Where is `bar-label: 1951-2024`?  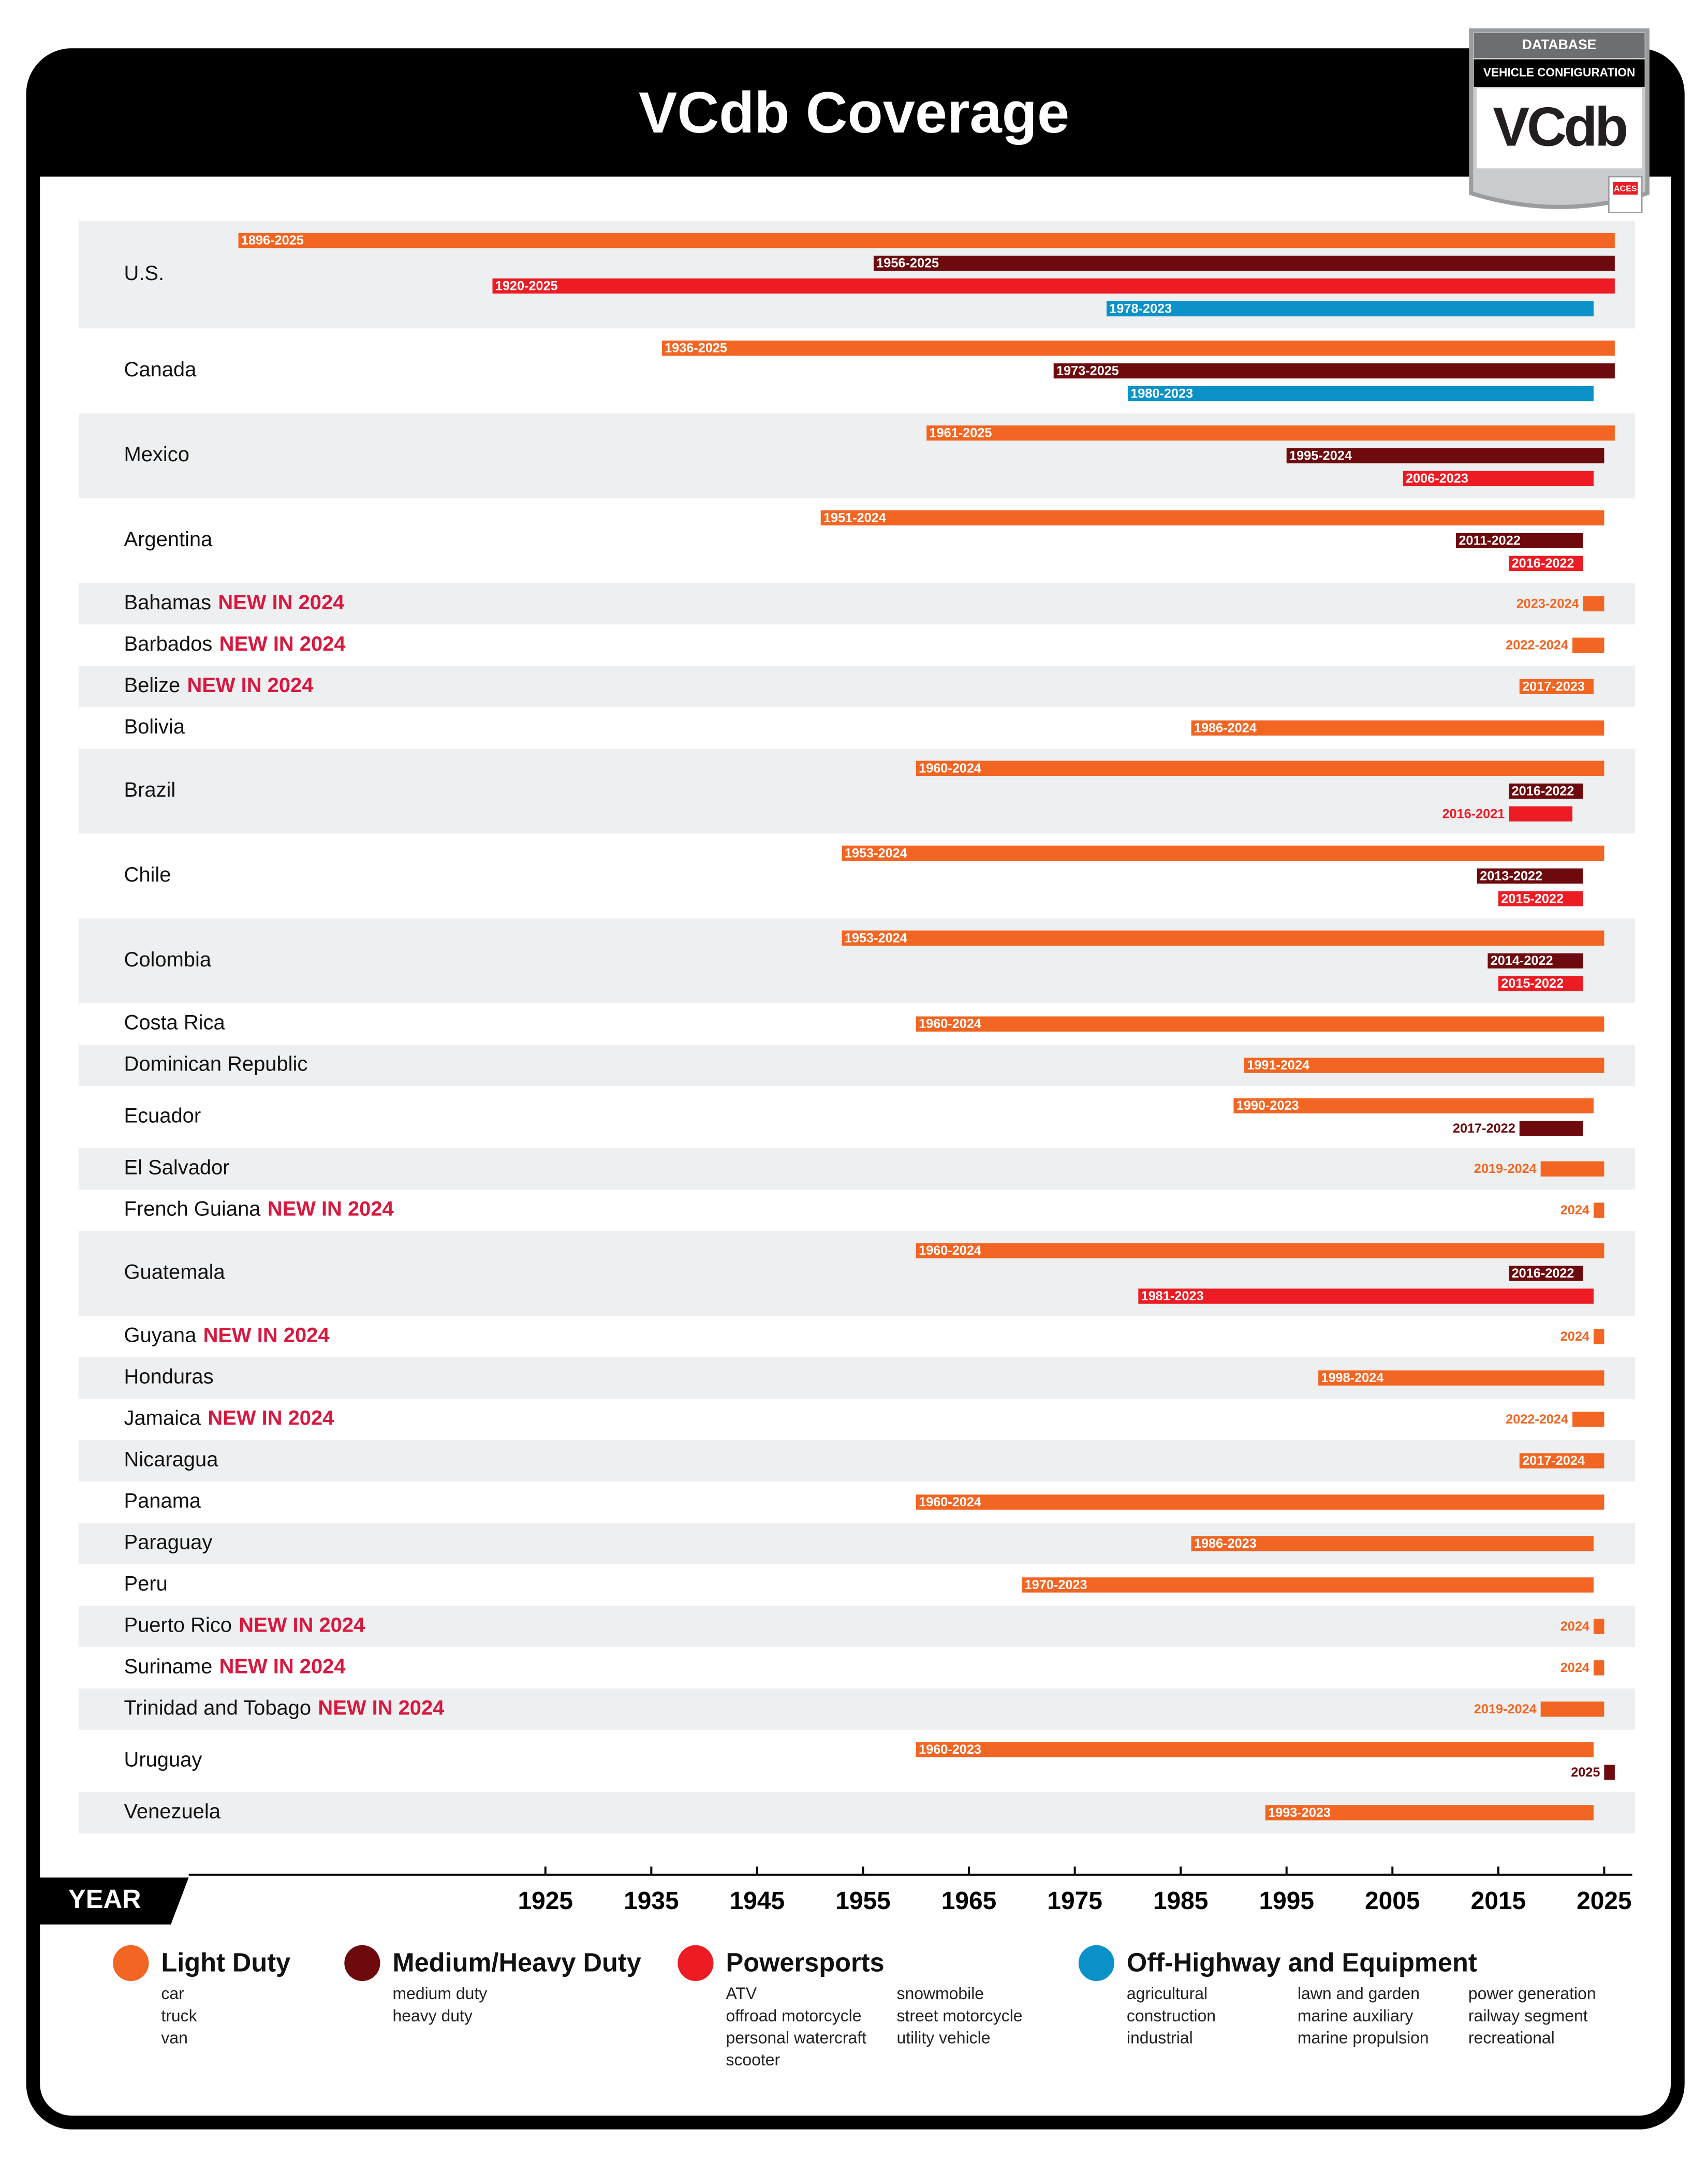 bar-label: 1951-2024 is located at coordinates (854, 517).